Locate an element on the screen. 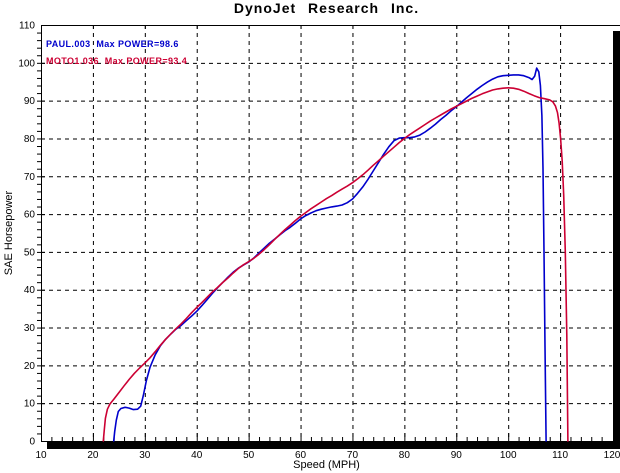 This screenshot has width=620, height=473. y-tick-label: 40 is located at coordinates (30, 290).